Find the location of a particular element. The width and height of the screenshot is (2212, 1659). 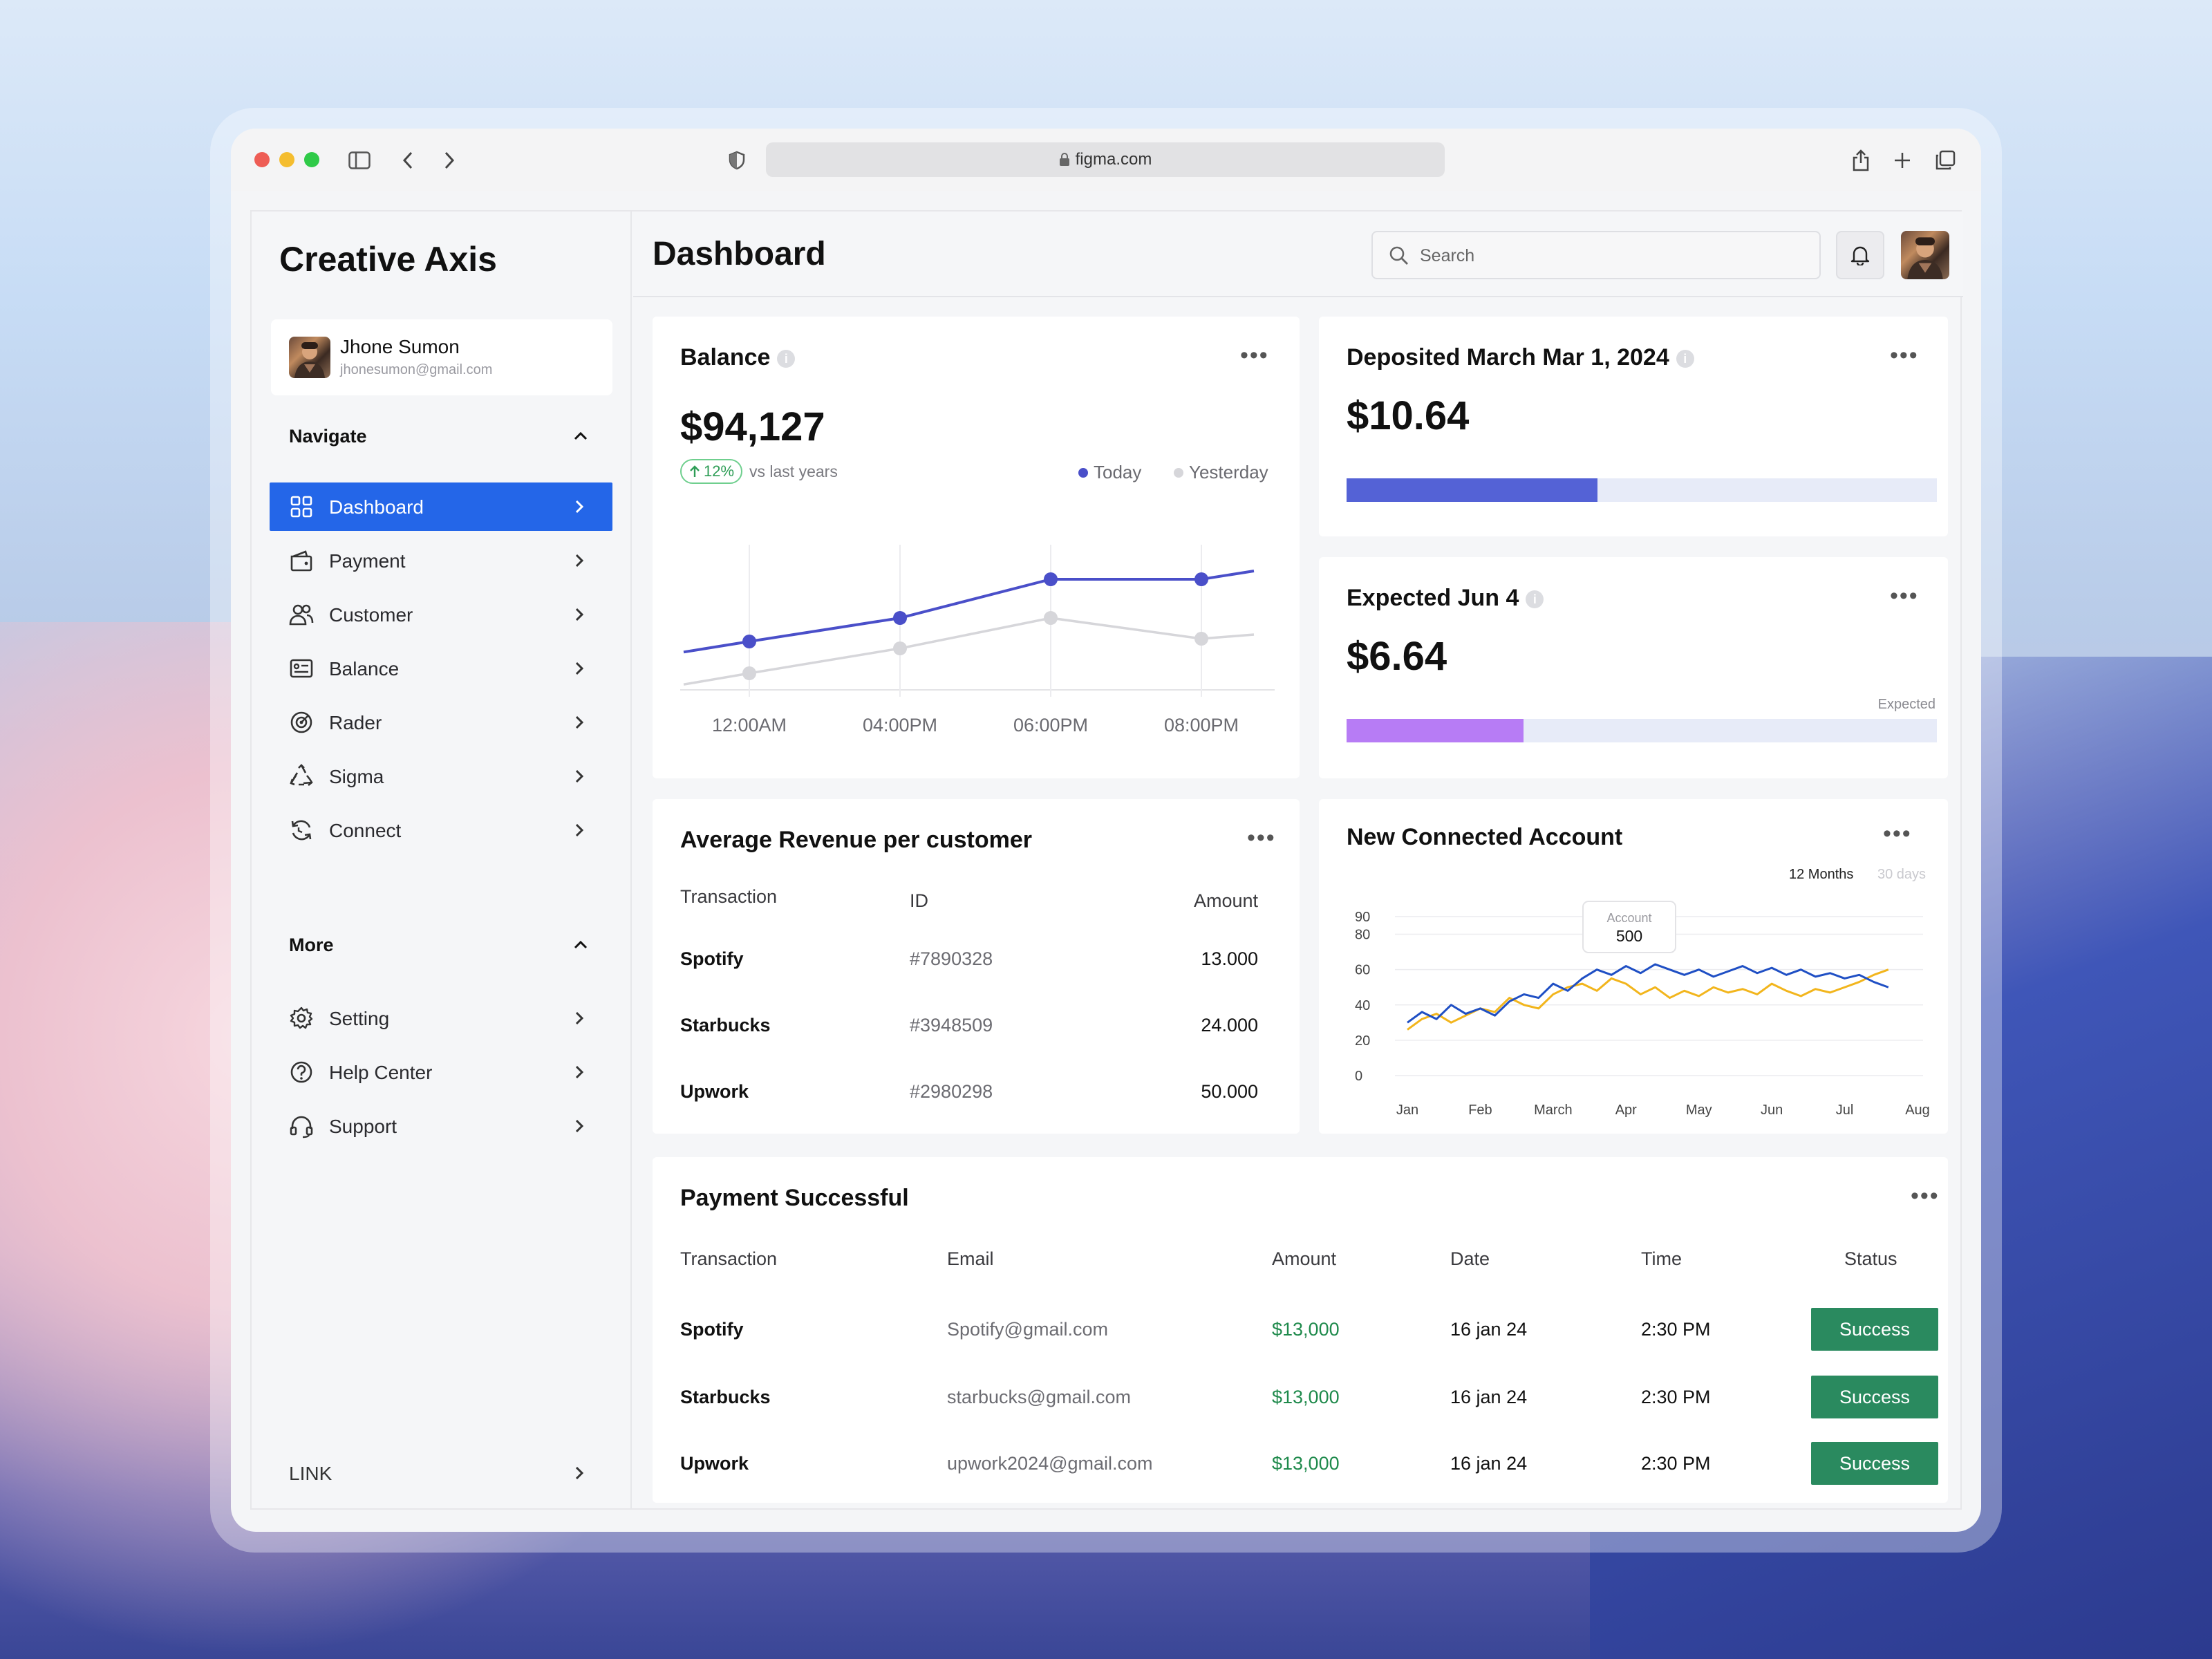

payments-title: Payment Successful is located at coordinates (794, 1198).